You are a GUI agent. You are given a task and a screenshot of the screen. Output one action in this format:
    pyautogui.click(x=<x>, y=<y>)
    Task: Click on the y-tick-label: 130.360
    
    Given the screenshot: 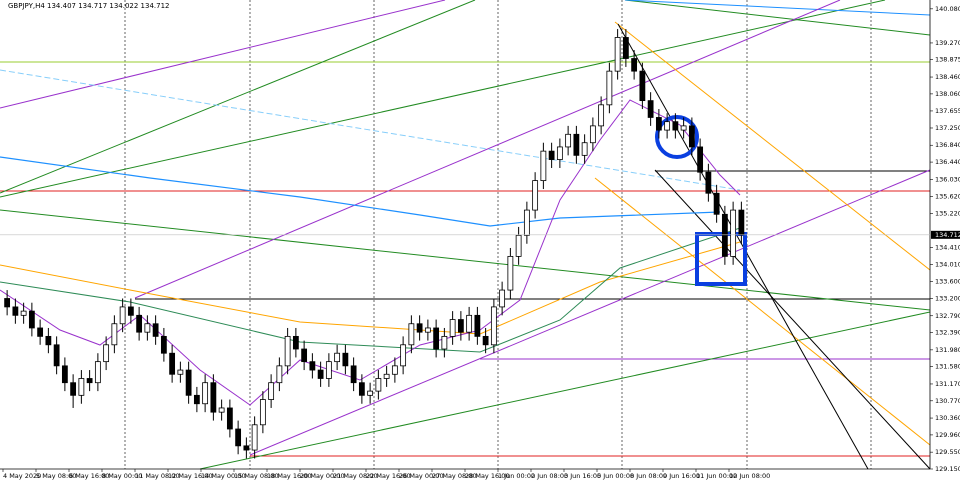 What is the action you would take?
    pyautogui.click(x=947, y=418)
    